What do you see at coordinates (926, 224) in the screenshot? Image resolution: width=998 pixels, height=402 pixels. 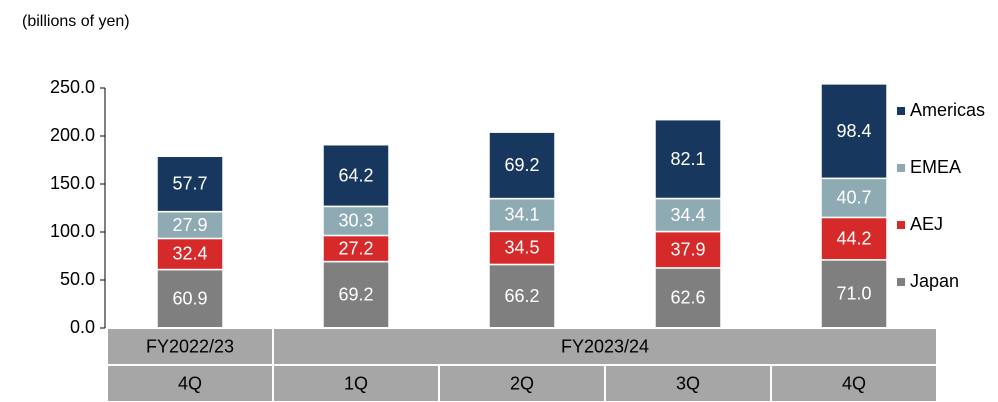 I see `legend-label: AEJ` at bounding box center [926, 224].